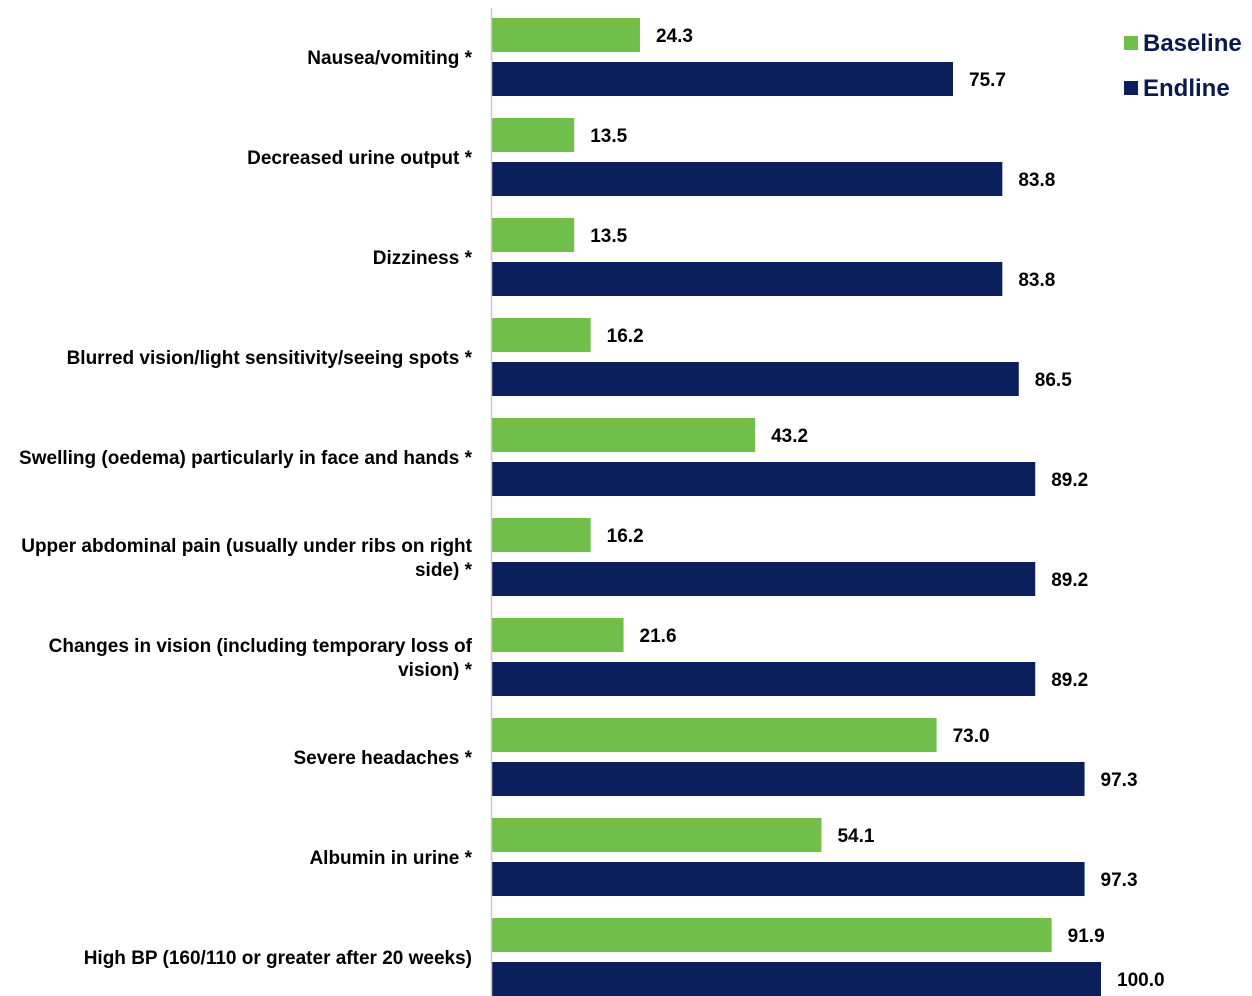 This screenshot has width=1252, height=996. I want to click on legend: Baseline Endline, so click(1183, 66).